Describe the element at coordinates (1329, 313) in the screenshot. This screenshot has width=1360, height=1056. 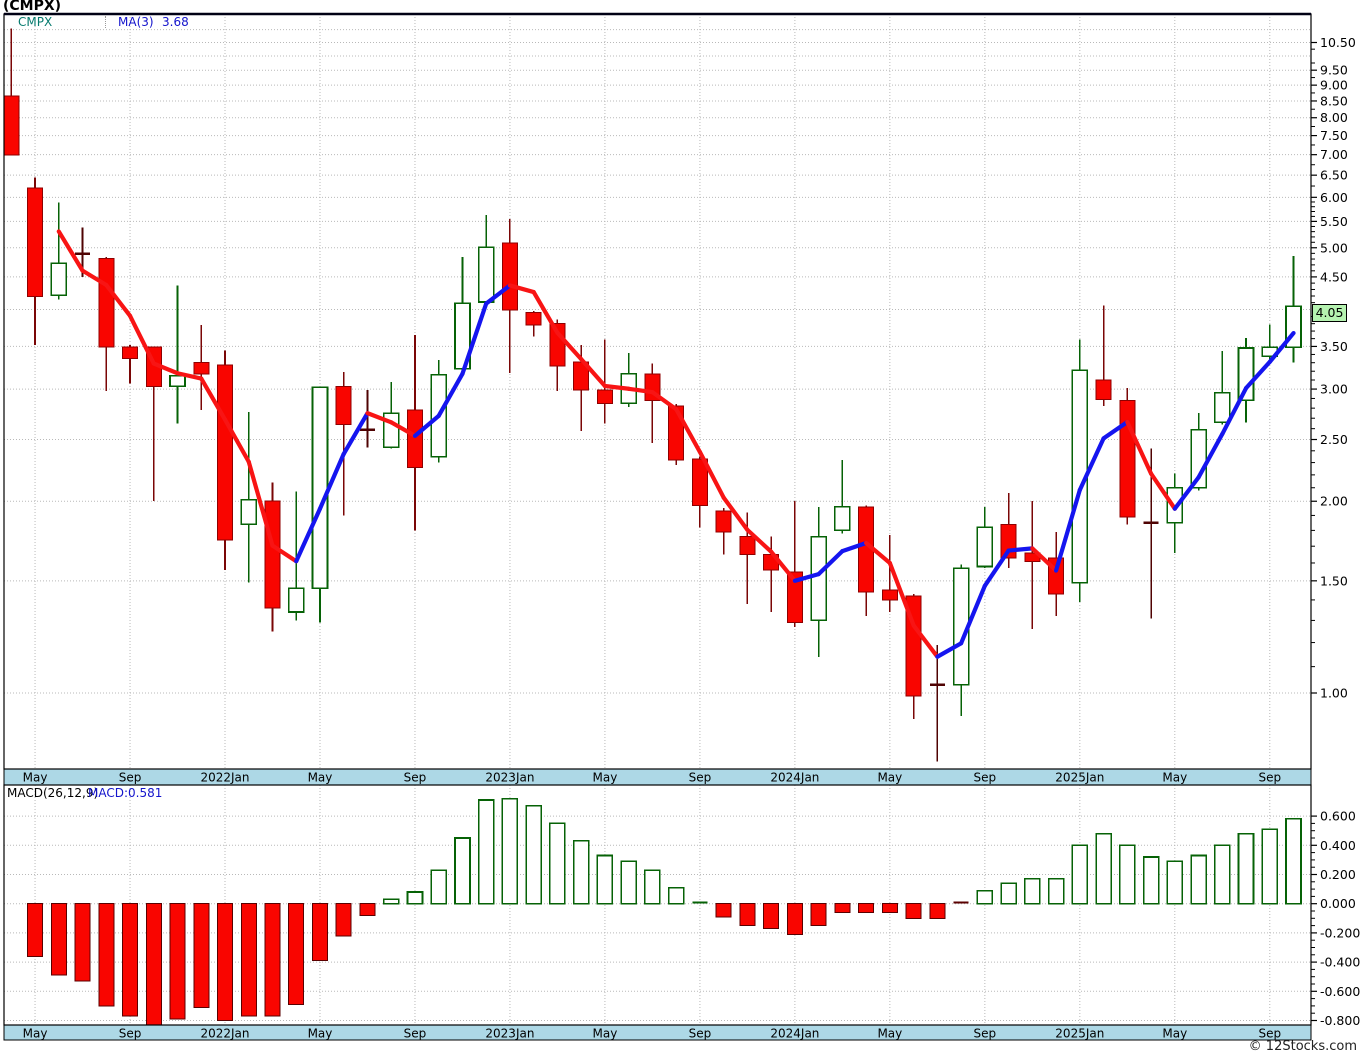
I see `current-price-badge: 4.05` at that location.